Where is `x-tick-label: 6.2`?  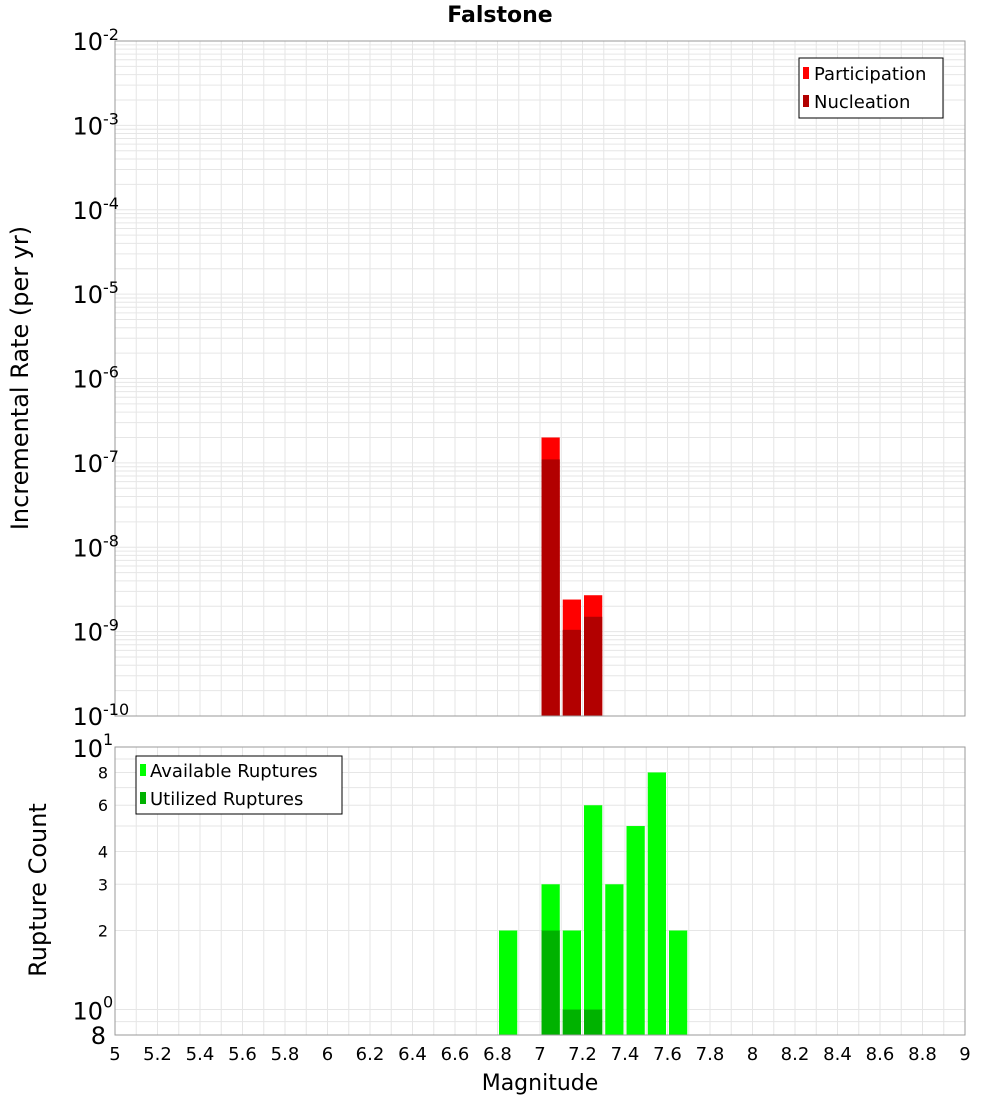
x-tick-label: 6.2 is located at coordinates (370, 1054).